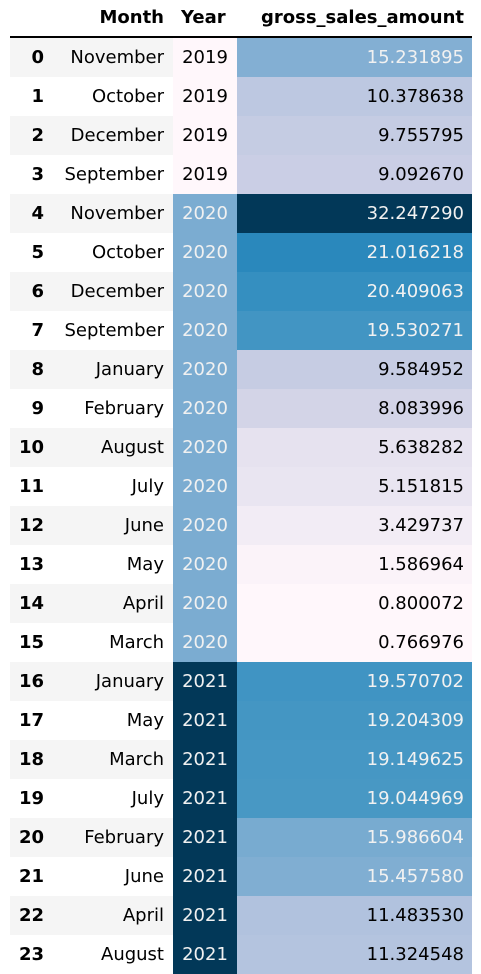  I want to click on row-index: 1, so click(37, 96).